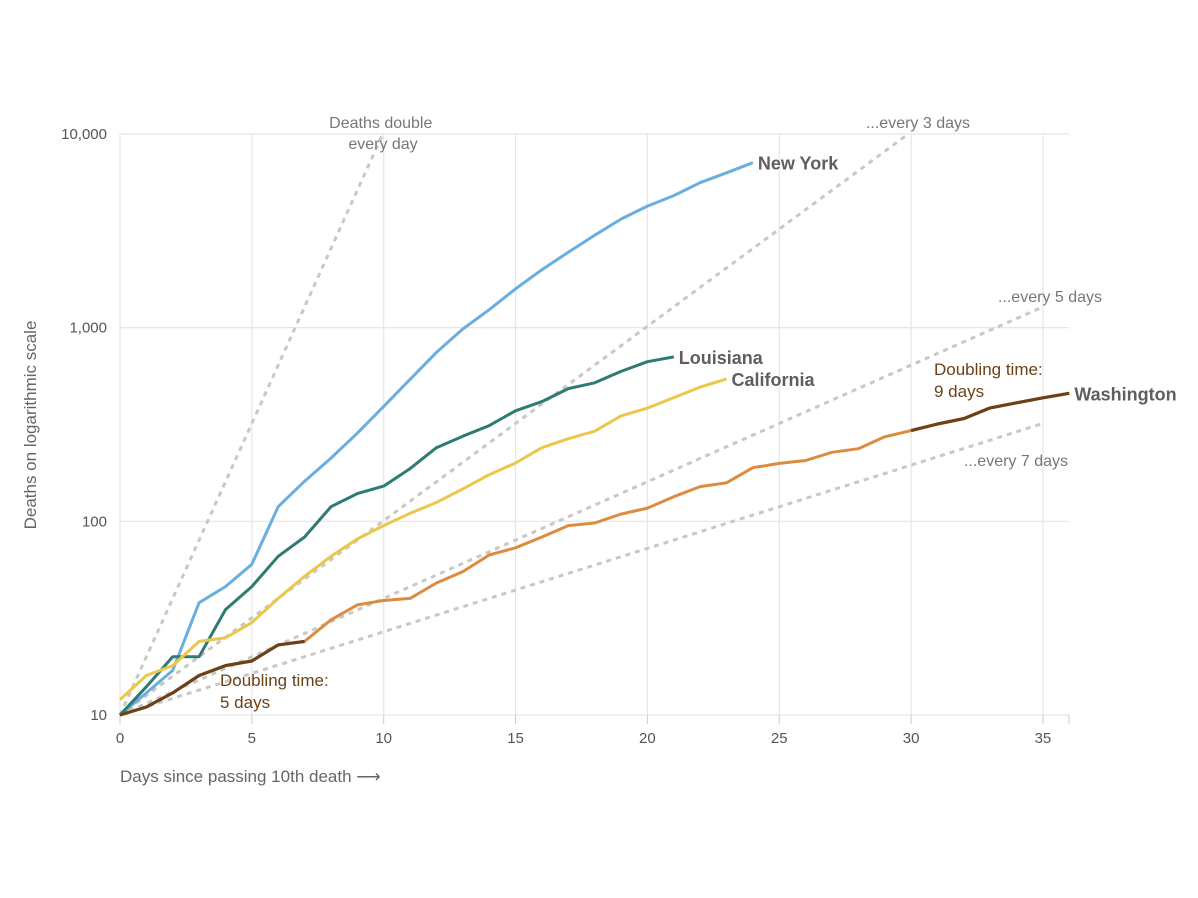 The width and height of the screenshot is (1198, 898). Describe the element at coordinates (383, 738) in the screenshot. I see `x-tick-label: 10` at that location.